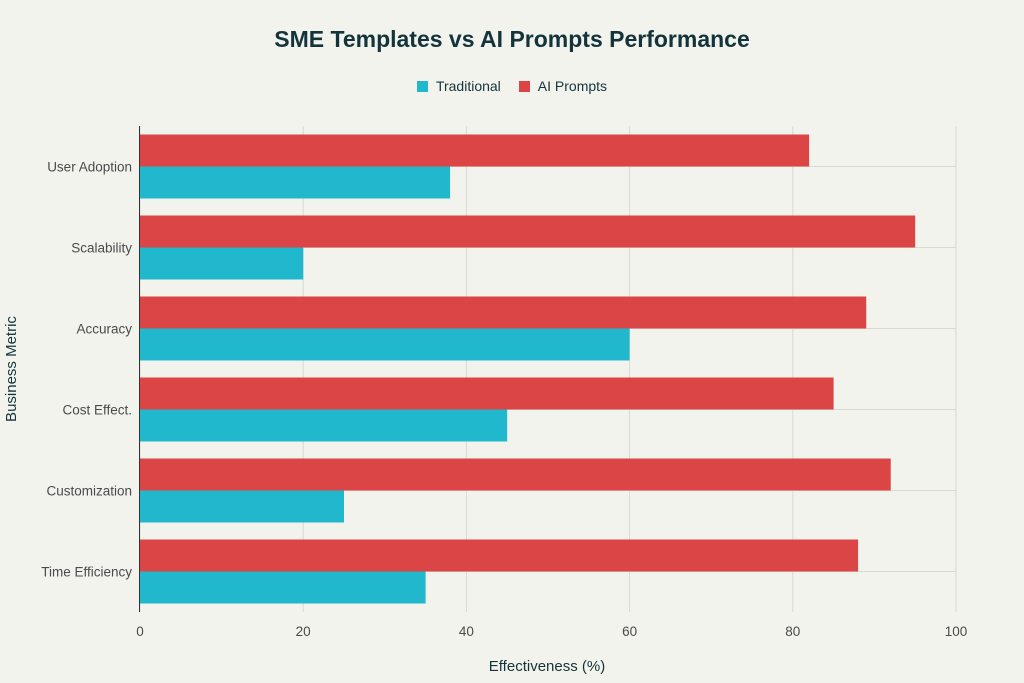 This screenshot has width=1024, height=683. Describe the element at coordinates (512, 39) in the screenshot. I see `chart-title: SME Templates vs AI Prompts Performance` at that location.